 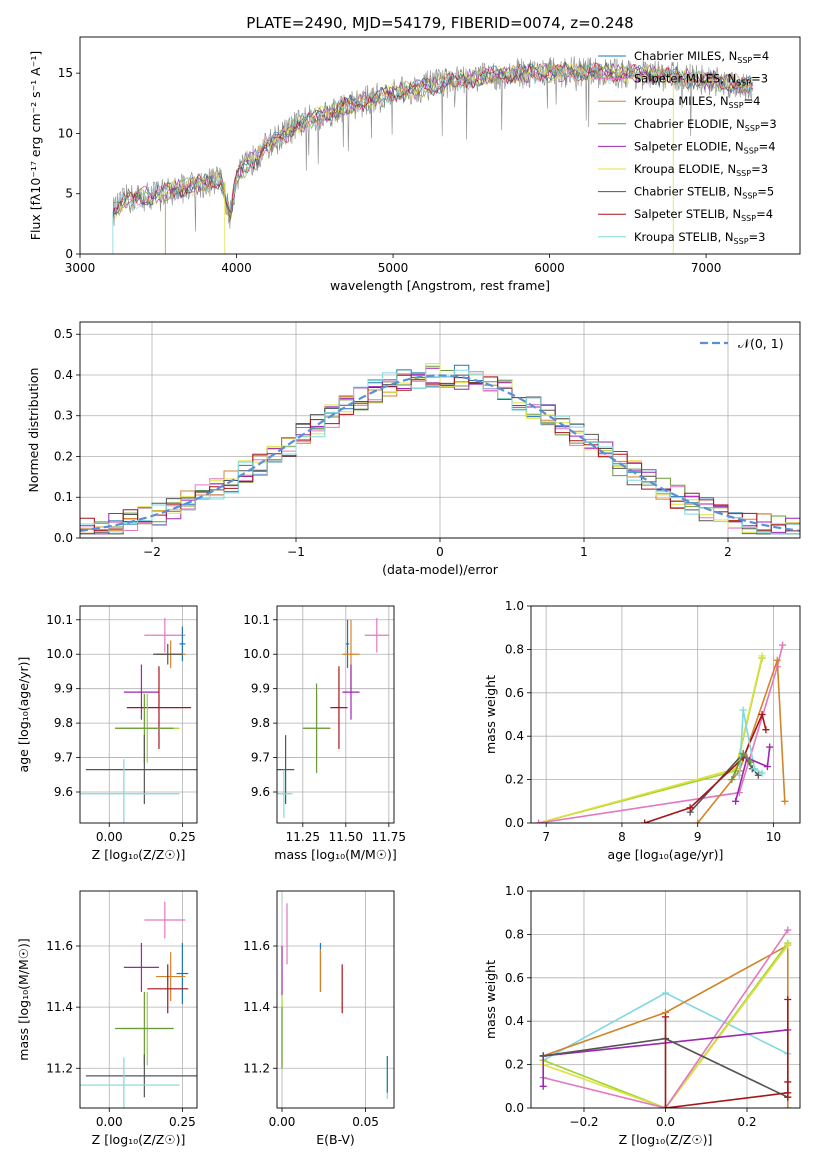 What do you see at coordinates (69, 254) in the screenshot?
I see `y-tick-label: 0` at bounding box center [69, 254].